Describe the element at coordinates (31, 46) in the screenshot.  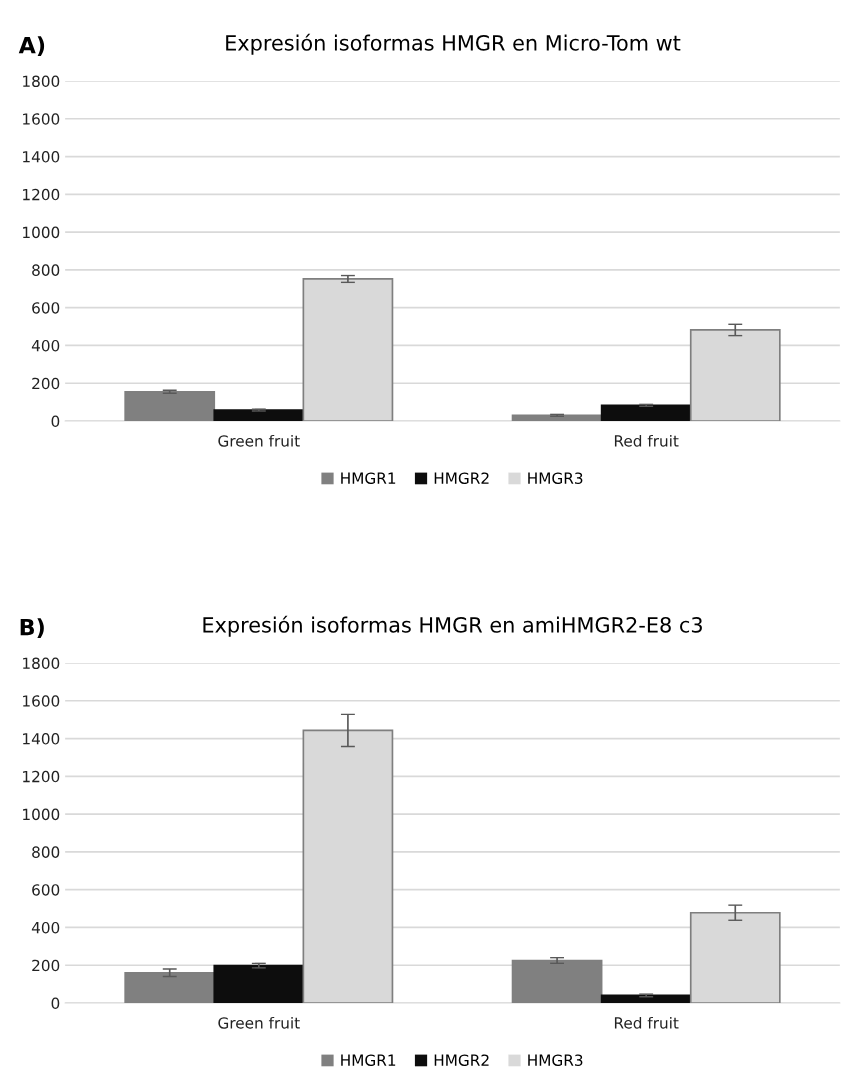
I see `text: A)` at that location.